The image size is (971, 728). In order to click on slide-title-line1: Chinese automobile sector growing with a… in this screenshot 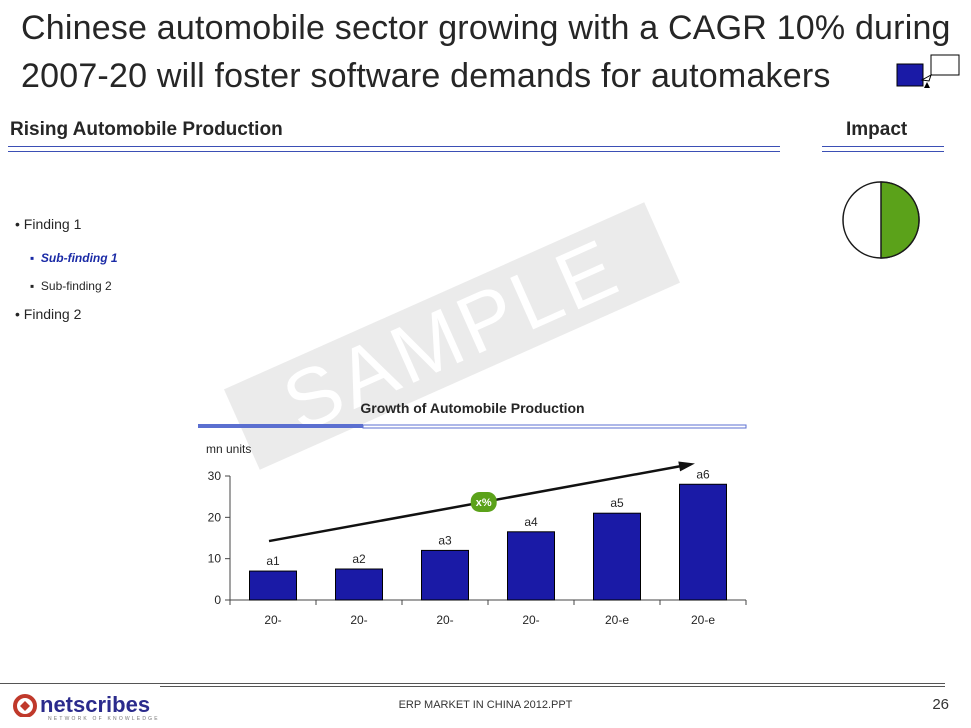, I will do `click(486, 28)`.